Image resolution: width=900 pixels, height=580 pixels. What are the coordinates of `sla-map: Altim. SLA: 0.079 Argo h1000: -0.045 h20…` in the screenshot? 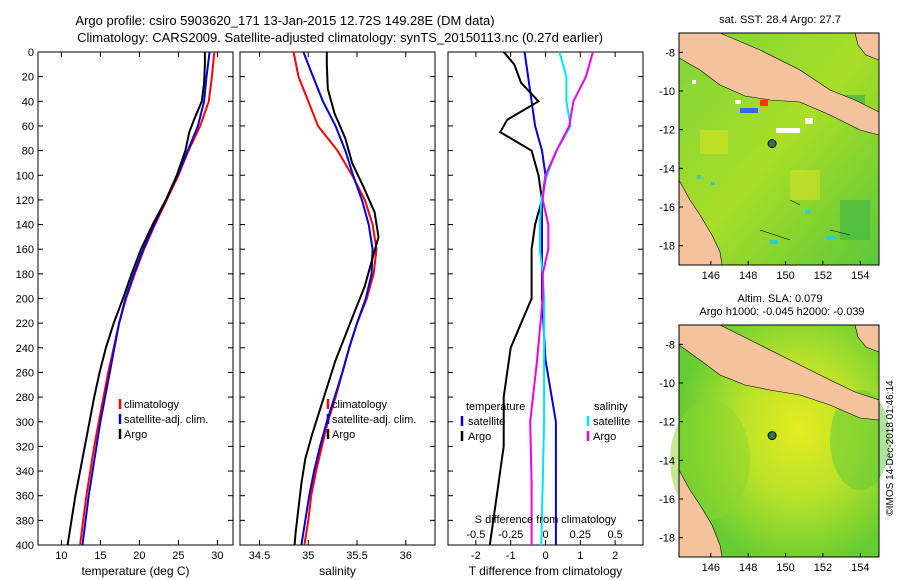 It's located at (774, 433).